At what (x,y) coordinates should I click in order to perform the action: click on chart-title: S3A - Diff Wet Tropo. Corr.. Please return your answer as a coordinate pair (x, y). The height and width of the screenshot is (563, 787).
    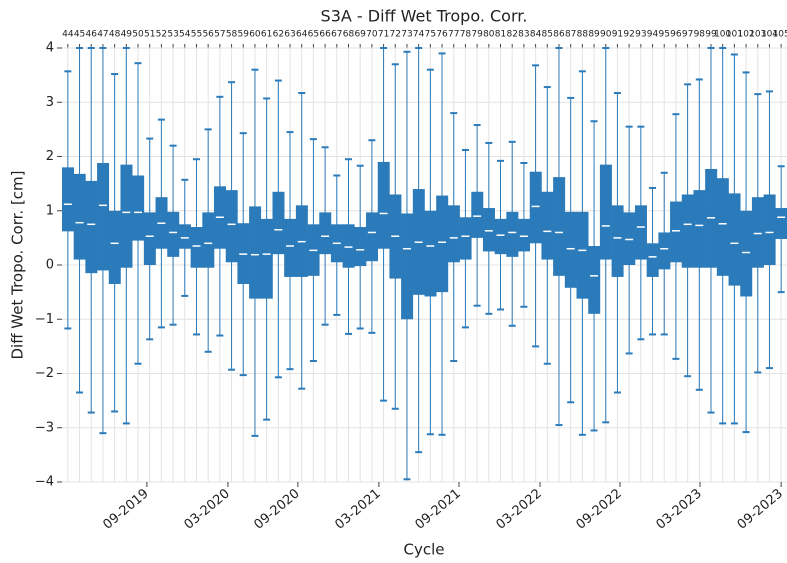
    Looking at the image, I should click on (424, 16).